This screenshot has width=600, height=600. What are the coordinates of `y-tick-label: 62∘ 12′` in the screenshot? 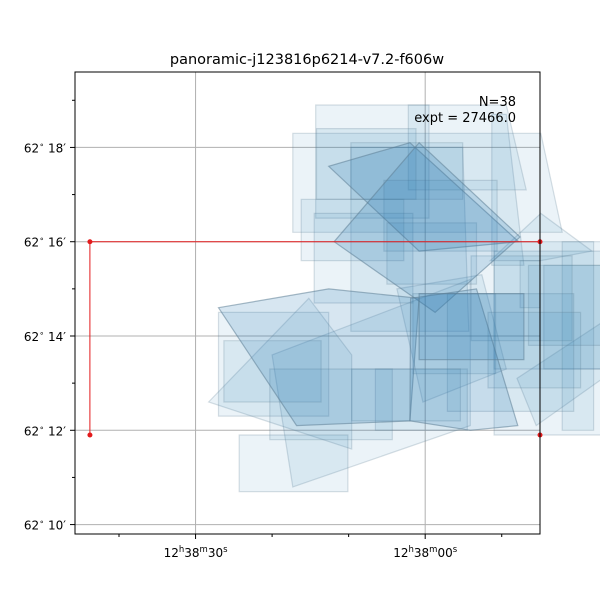 It's located at (45, 430).